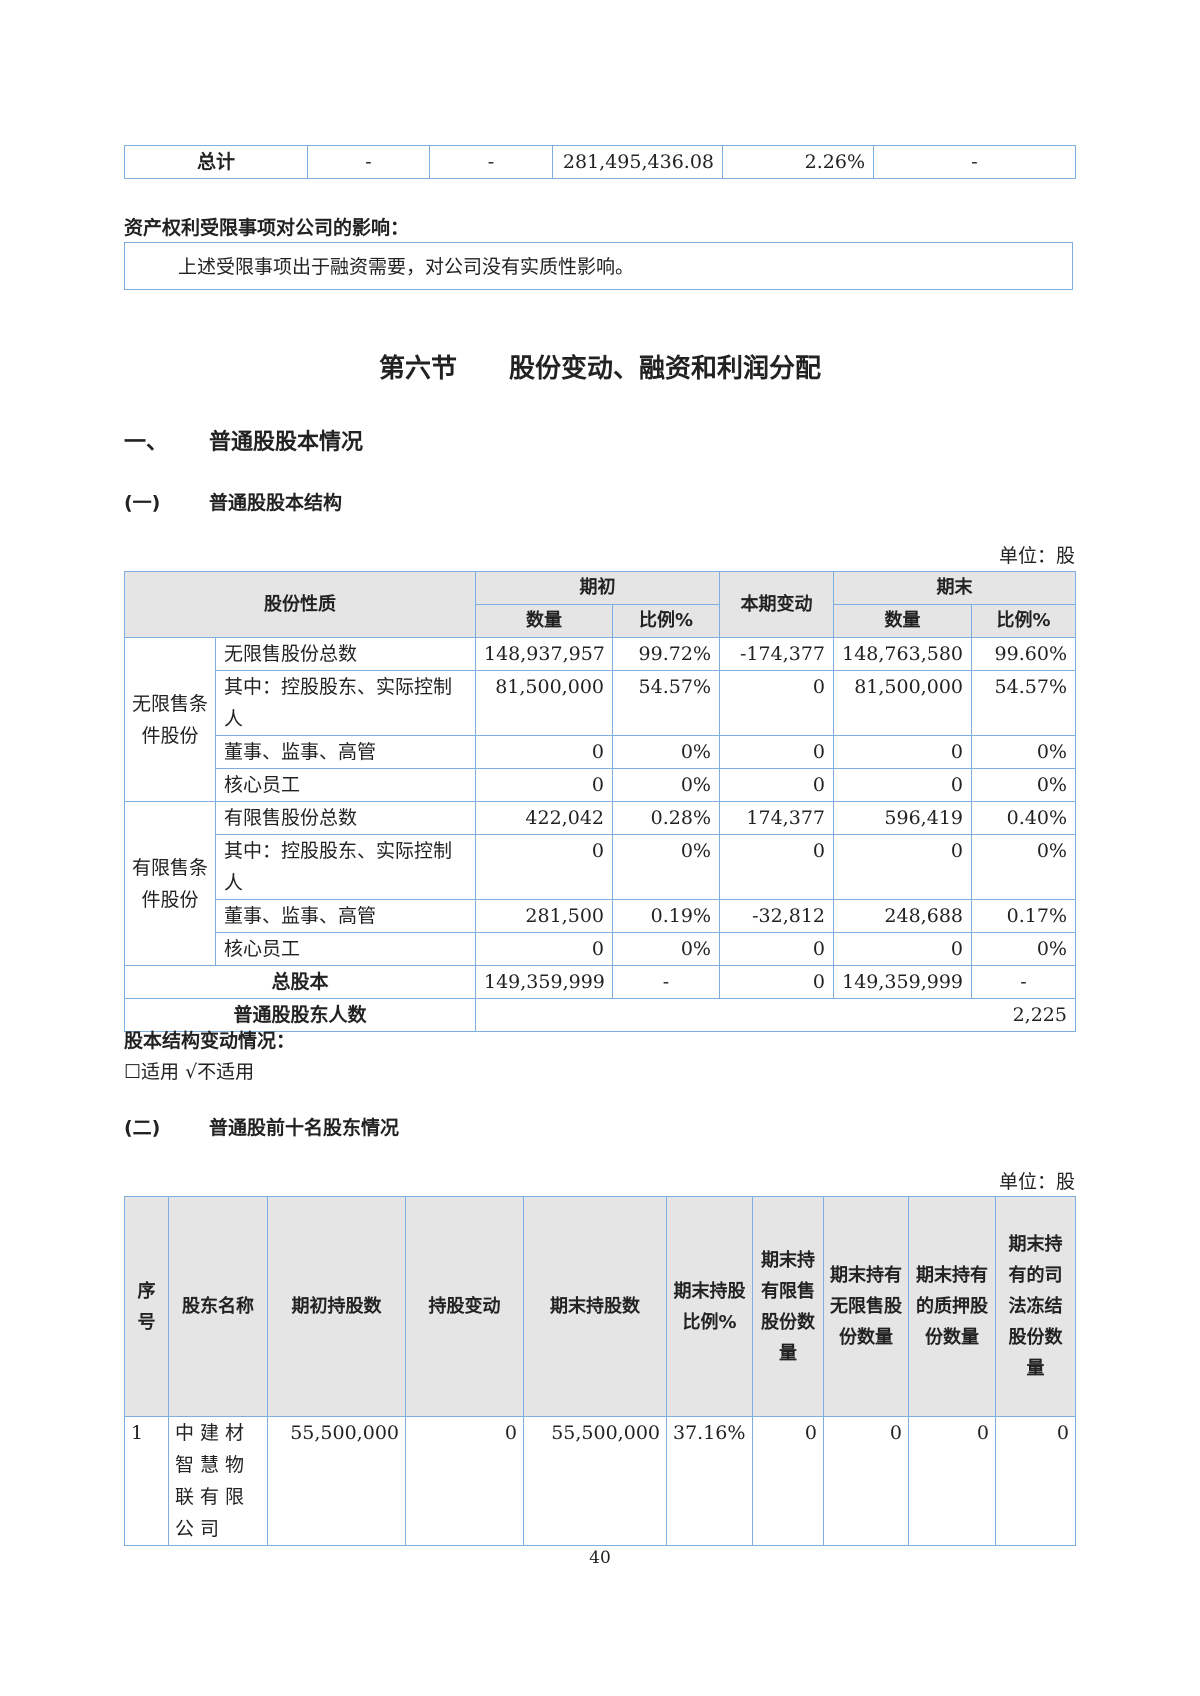  What do you see at coordinates (142, 503) in the screenshot?
I see `heading-2a-num: (一)` at bounding box center [142, 503].